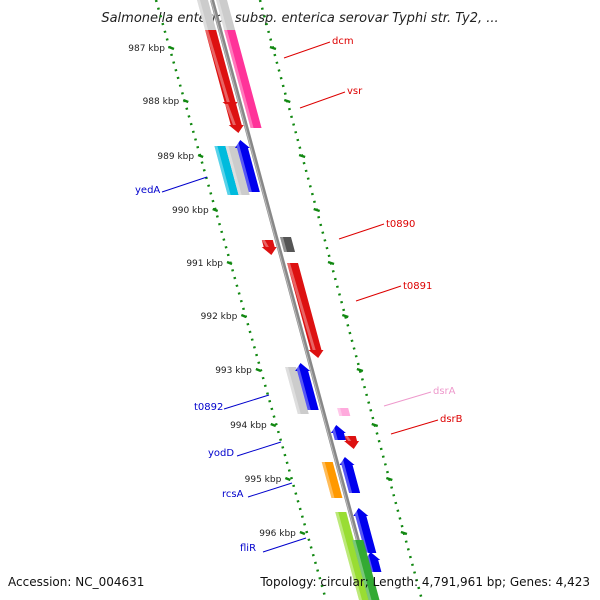  I want to click on gene-vsr-body, so click(243, 79).